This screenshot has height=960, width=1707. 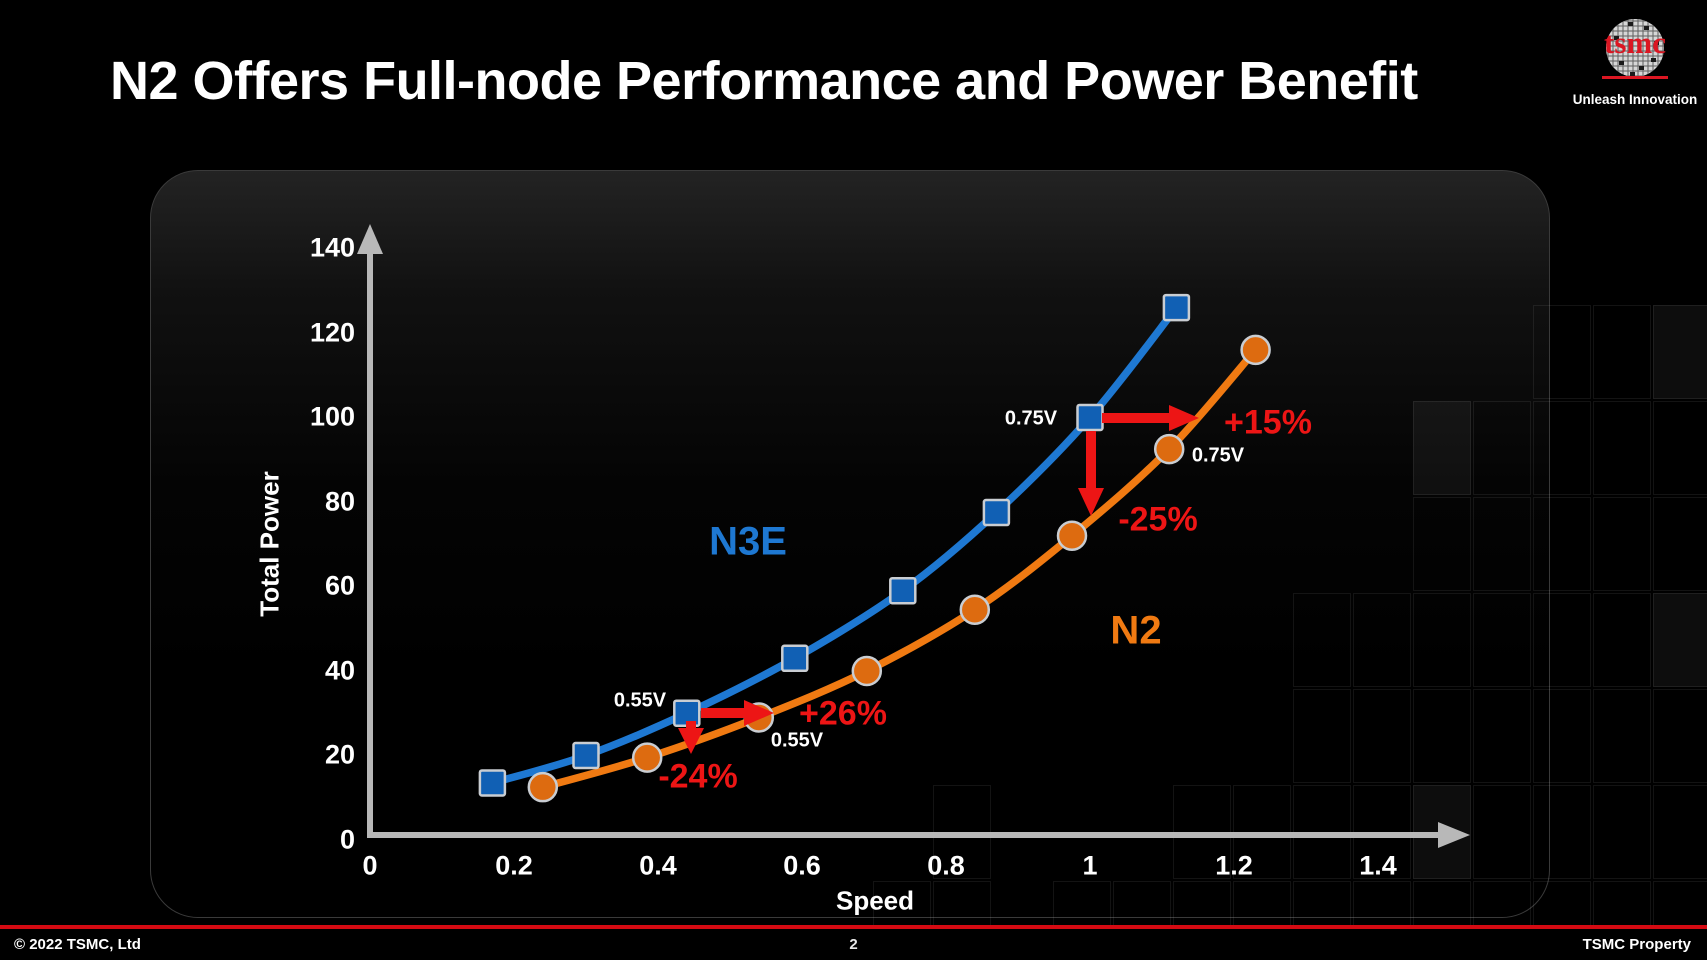 I want to click on x-tick-label: 1.2, so click(x=1234, y=865).